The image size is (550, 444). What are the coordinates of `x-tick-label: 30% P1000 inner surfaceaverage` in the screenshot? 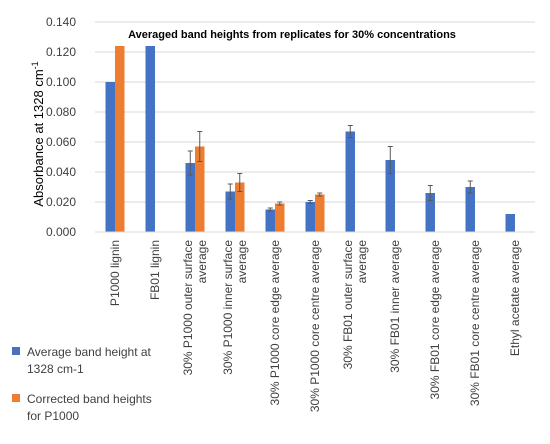 It's located at (235, 307).